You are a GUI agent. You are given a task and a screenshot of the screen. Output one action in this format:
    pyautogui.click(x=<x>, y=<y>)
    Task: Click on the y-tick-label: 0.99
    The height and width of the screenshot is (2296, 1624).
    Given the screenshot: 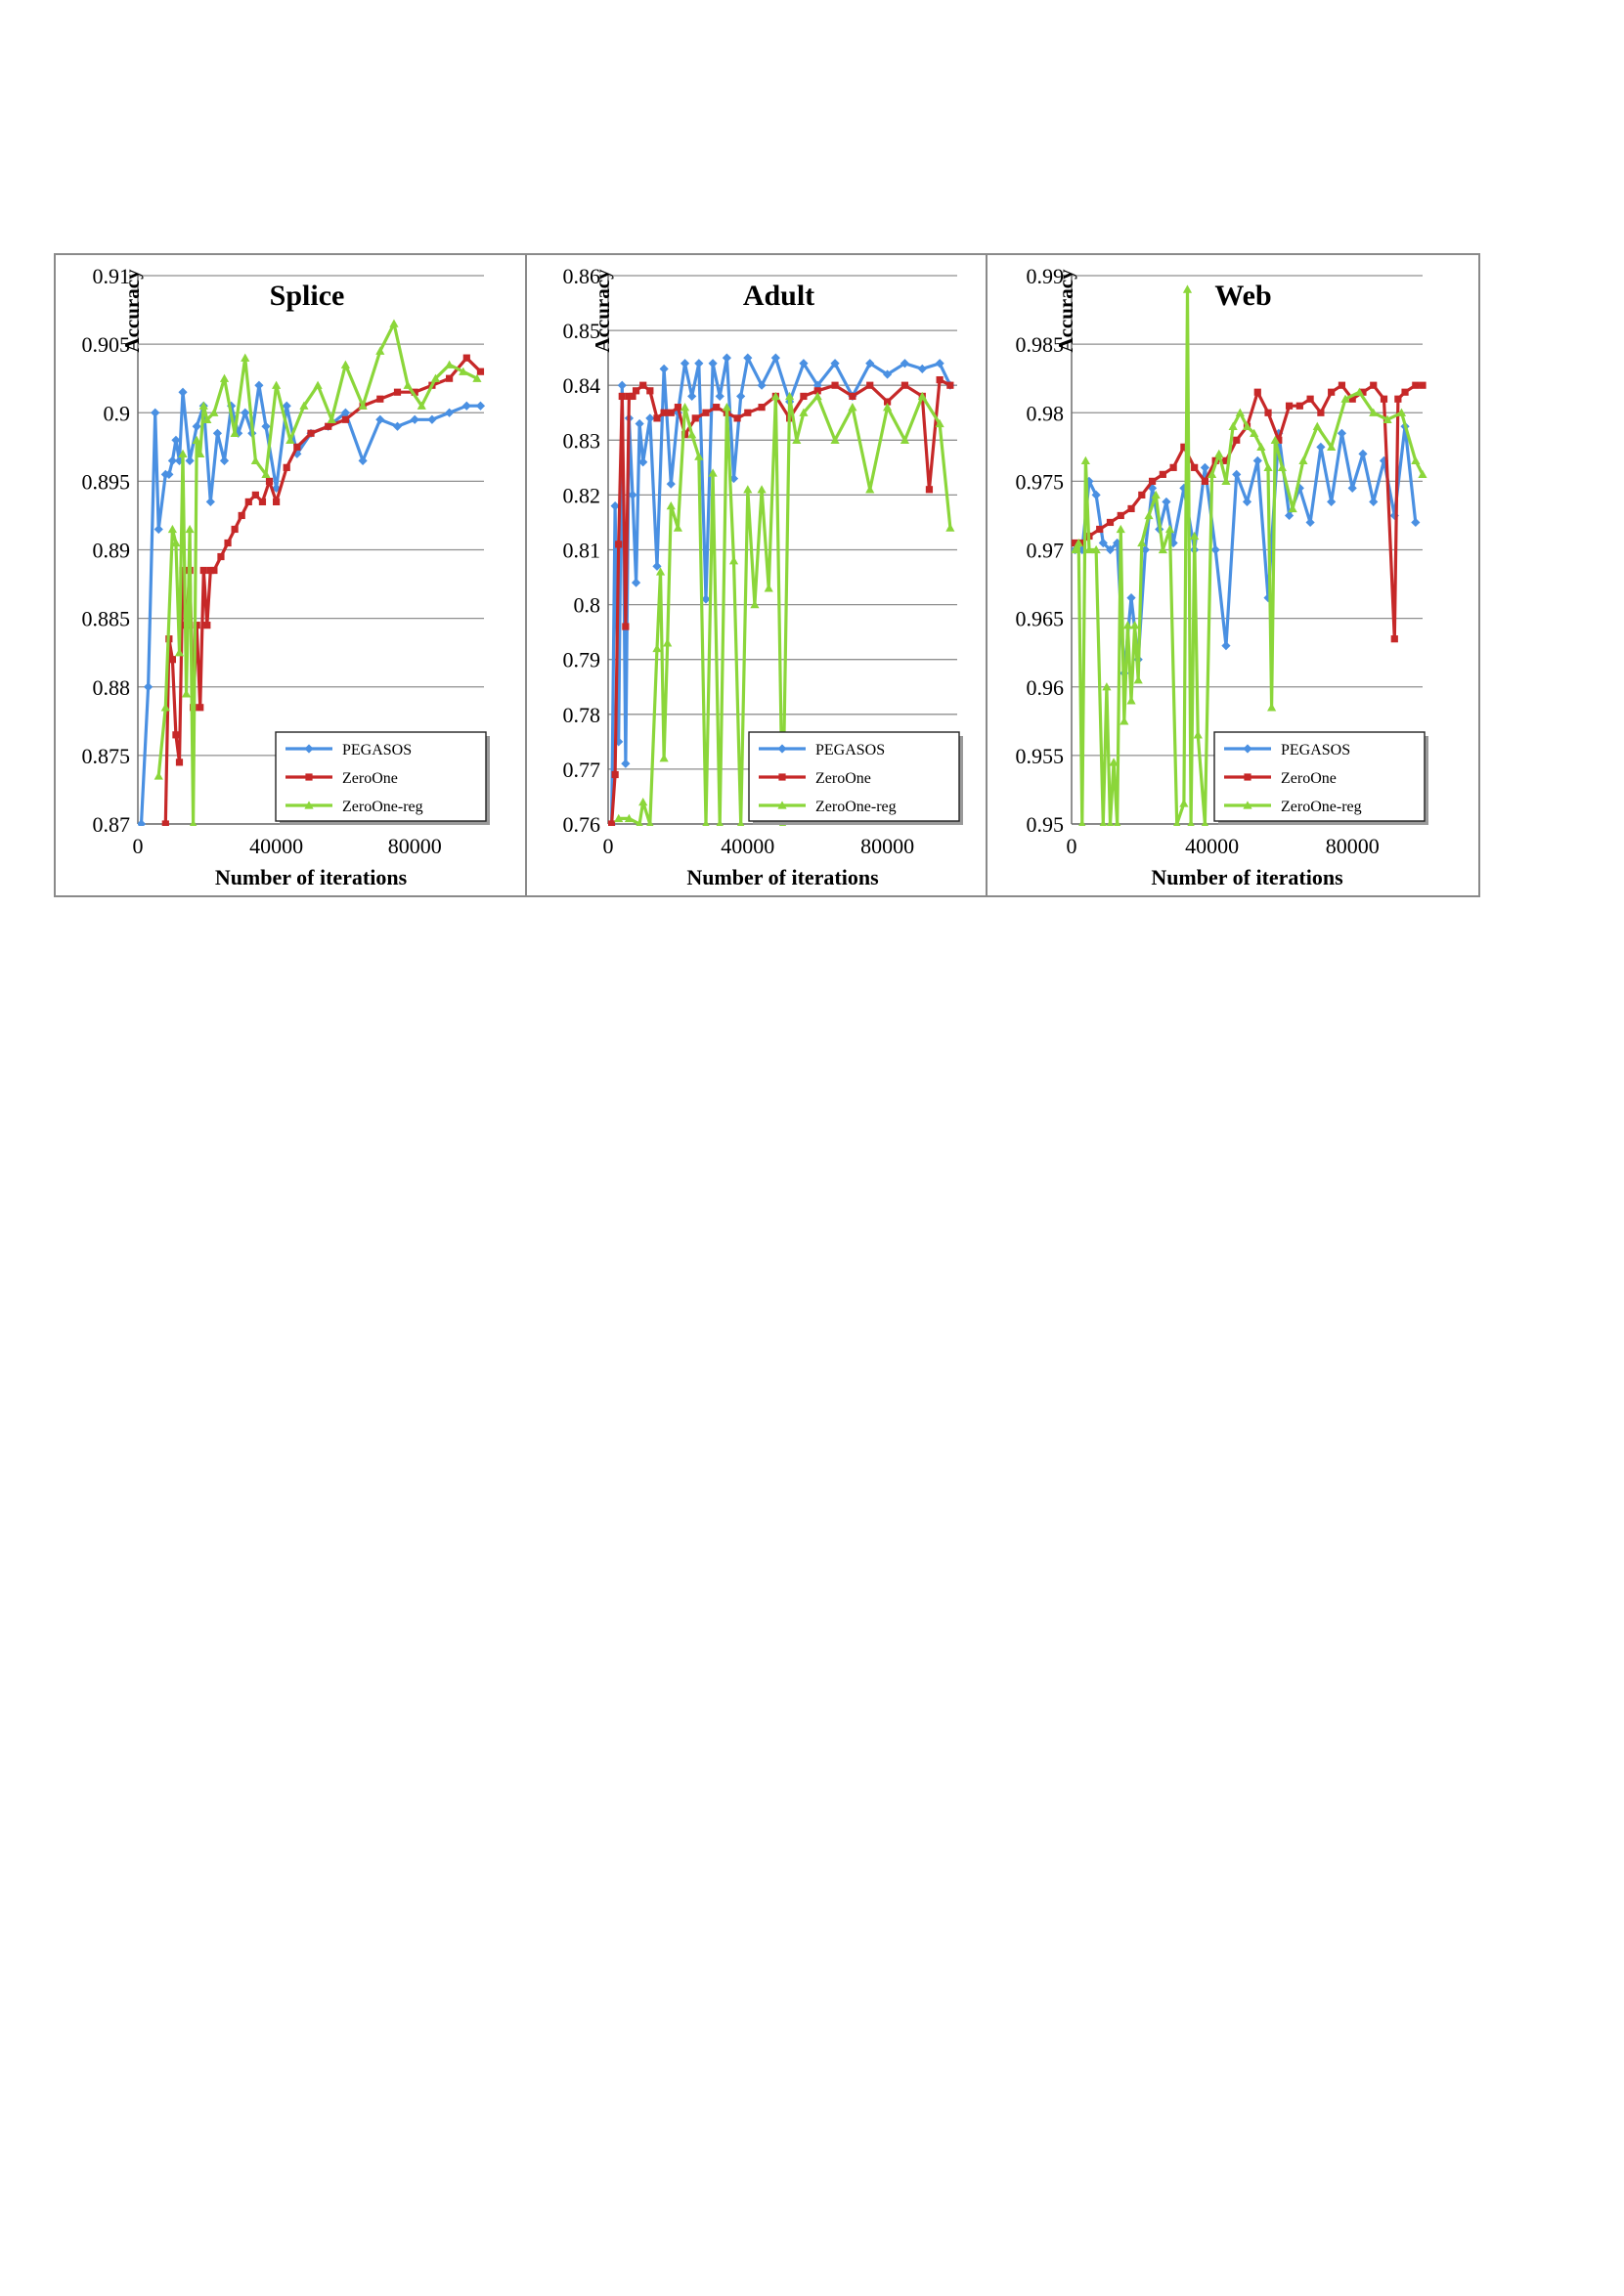 What is the action you would take?
    pyautogui.click(x=1046, y=276)
    